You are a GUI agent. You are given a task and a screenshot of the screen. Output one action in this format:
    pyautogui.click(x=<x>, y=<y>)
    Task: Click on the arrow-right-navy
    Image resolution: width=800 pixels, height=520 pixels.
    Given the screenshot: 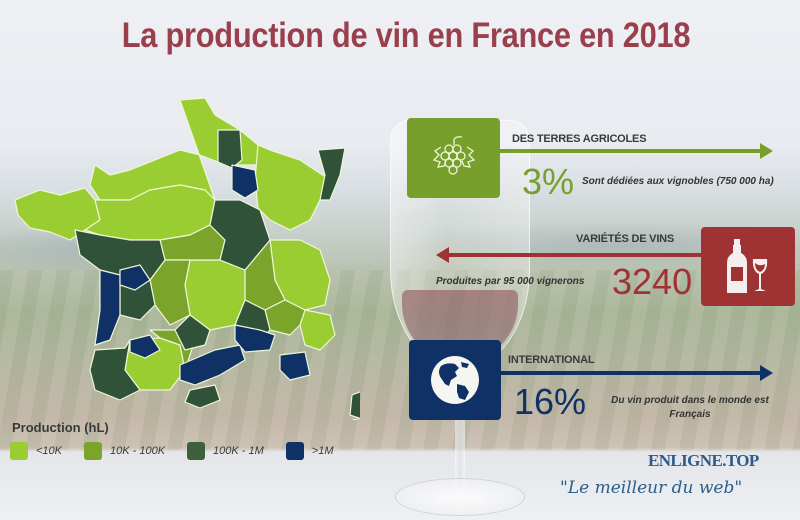 What is the action you would take?
    pyautogui.click(x=631, y=373)
    